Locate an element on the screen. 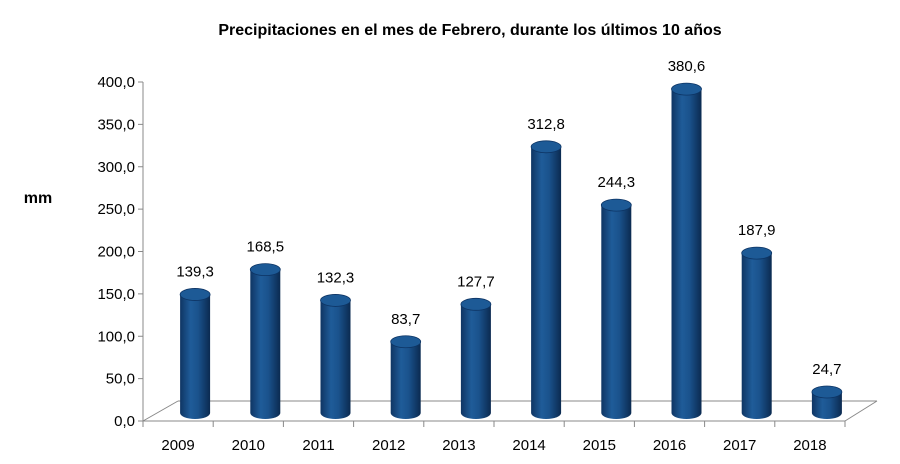 Image resolution: width=900 pixels, height=464 pixels. y-tick-label: 300,0 is located at coordinates (116, 167).